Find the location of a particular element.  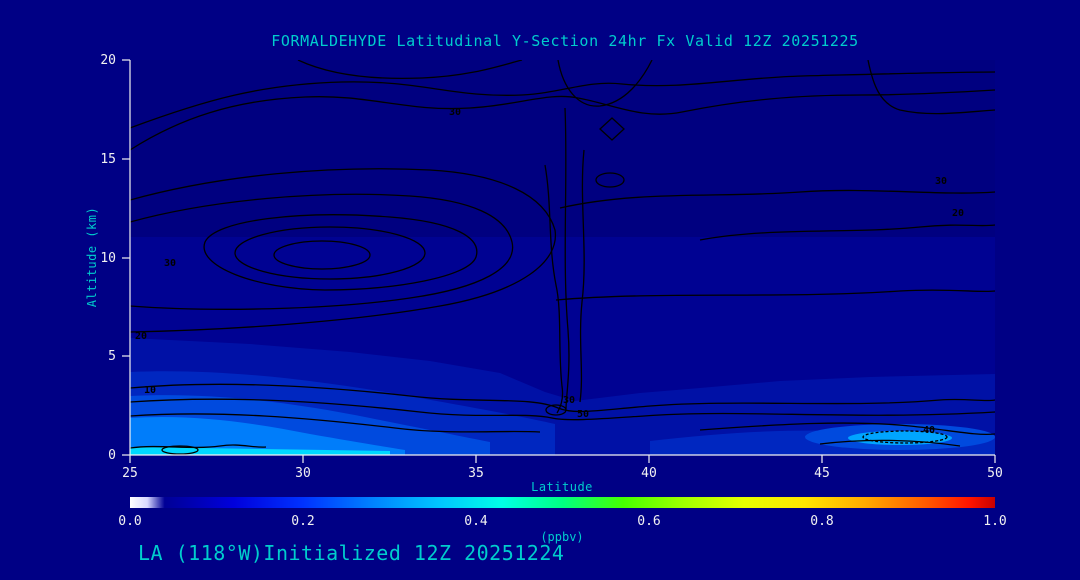

y-tick-label: 10 is located at coordinates (108, 258).